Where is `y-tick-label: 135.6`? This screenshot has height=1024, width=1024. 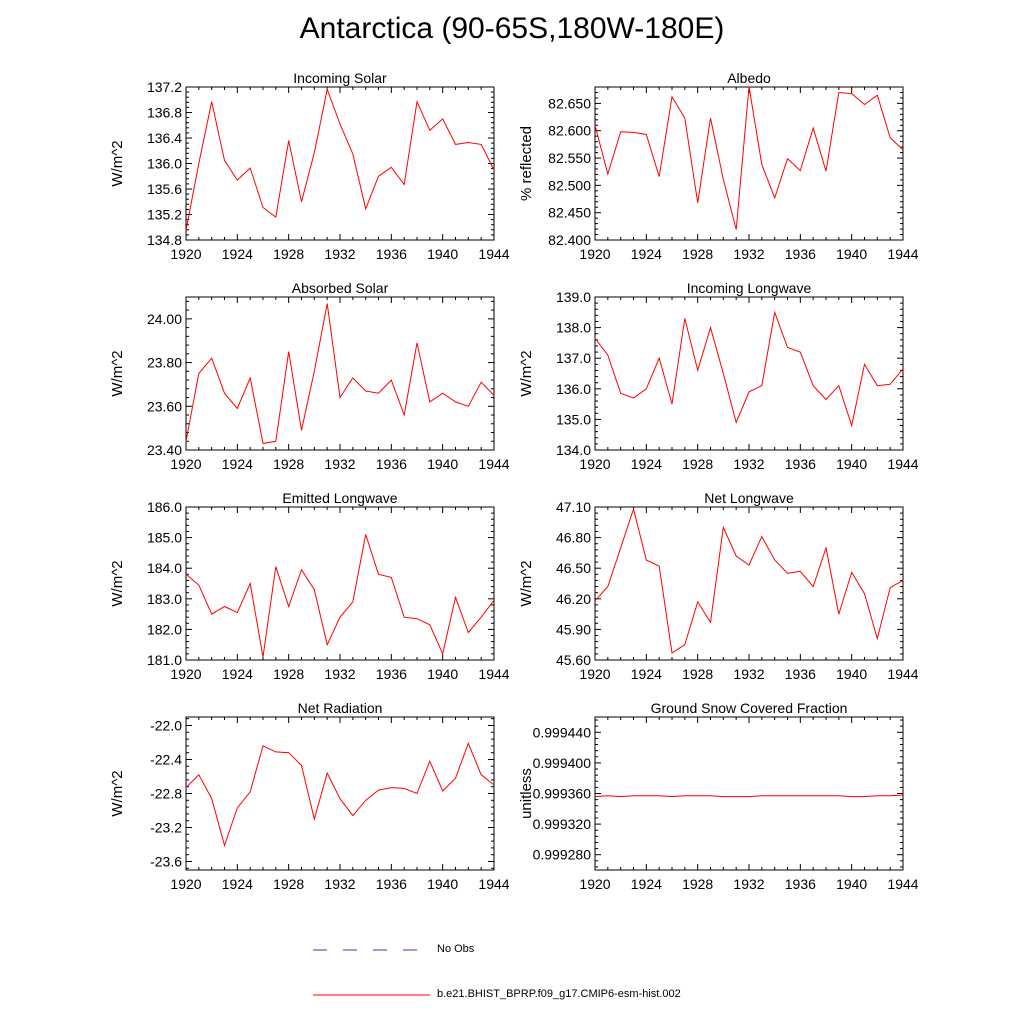
y-tick-label: 135.6 is located at coordinates (164, 189).